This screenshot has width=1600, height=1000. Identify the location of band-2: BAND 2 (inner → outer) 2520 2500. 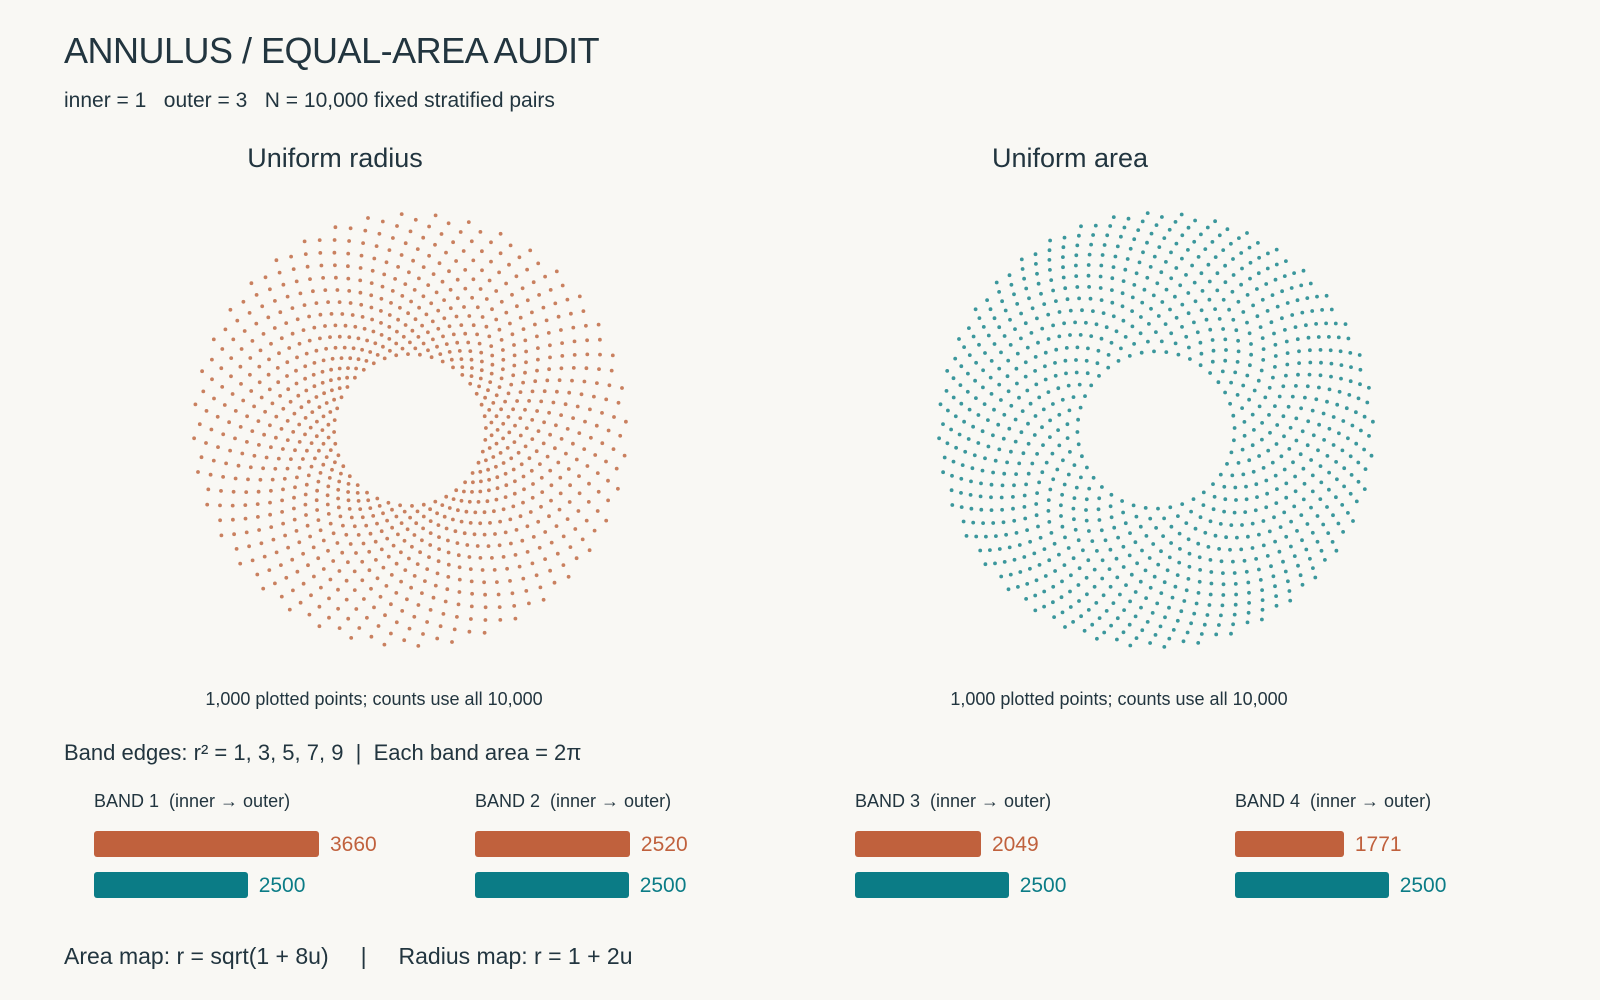
(655, 846).